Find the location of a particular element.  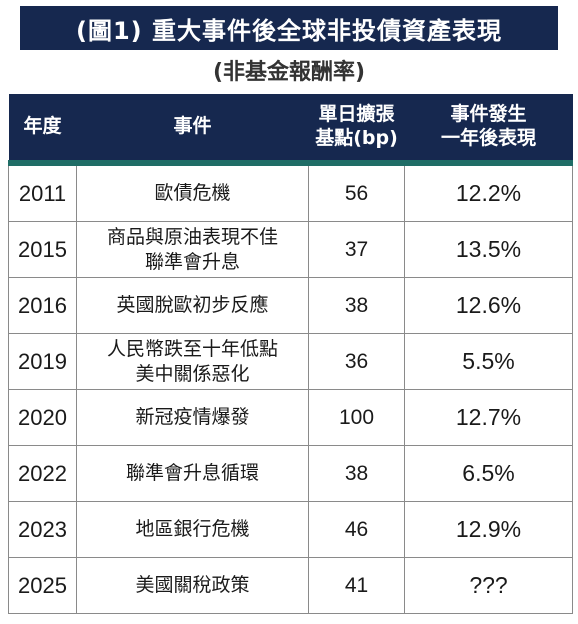

cell-bp: 37 is located at coordinates (356, 249).